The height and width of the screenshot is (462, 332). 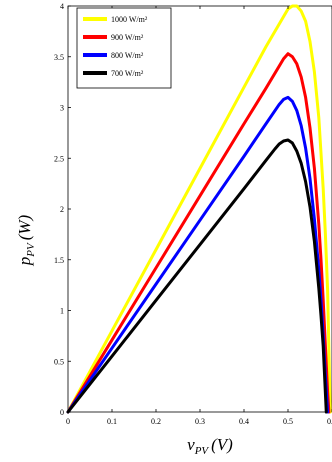 What do you see at coordinates (329, 421) in the screenshot?
I see `x-tick-label: 0.6` at bounding box center [329, 421].